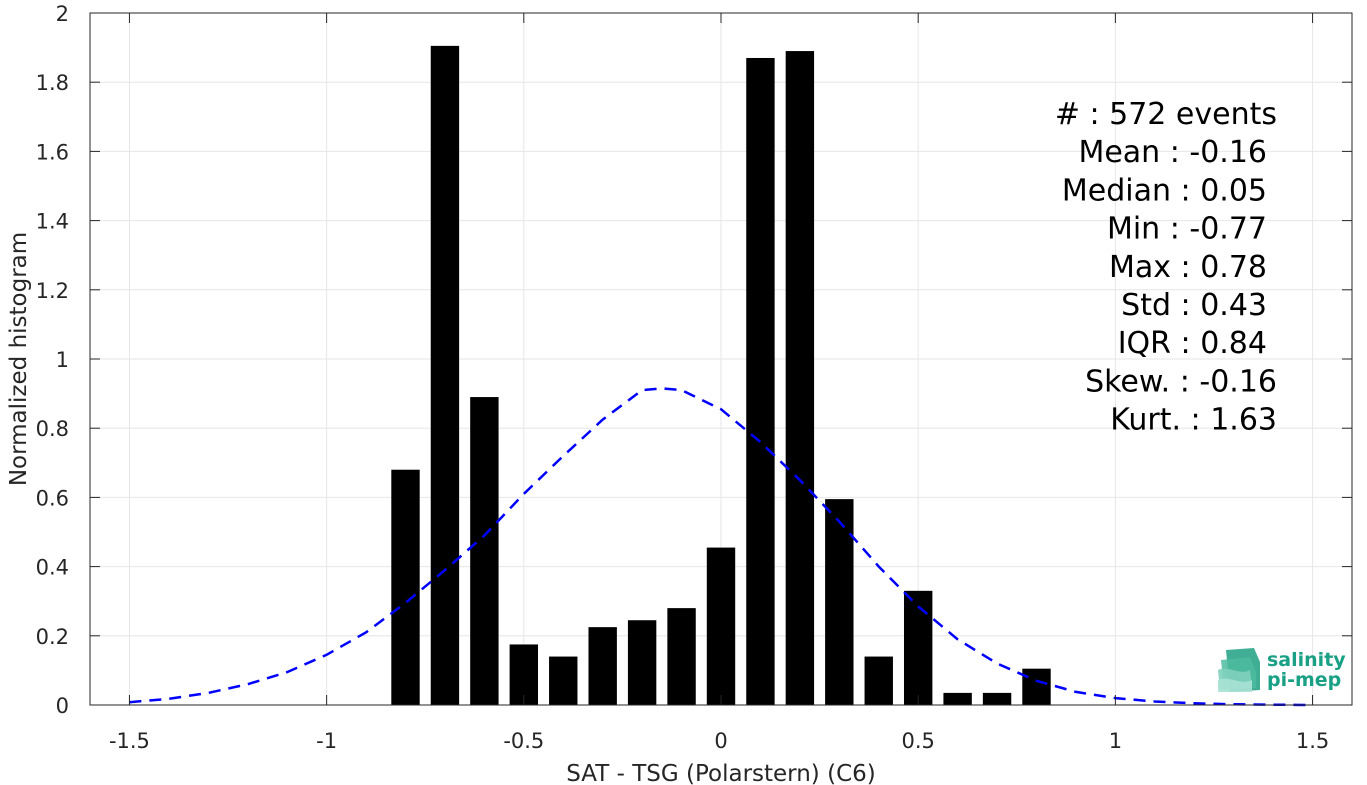  I want to click on x-tick-labels: -1.5 -1 -0.5 0 0.5 1 1.5, so click(719, 741).